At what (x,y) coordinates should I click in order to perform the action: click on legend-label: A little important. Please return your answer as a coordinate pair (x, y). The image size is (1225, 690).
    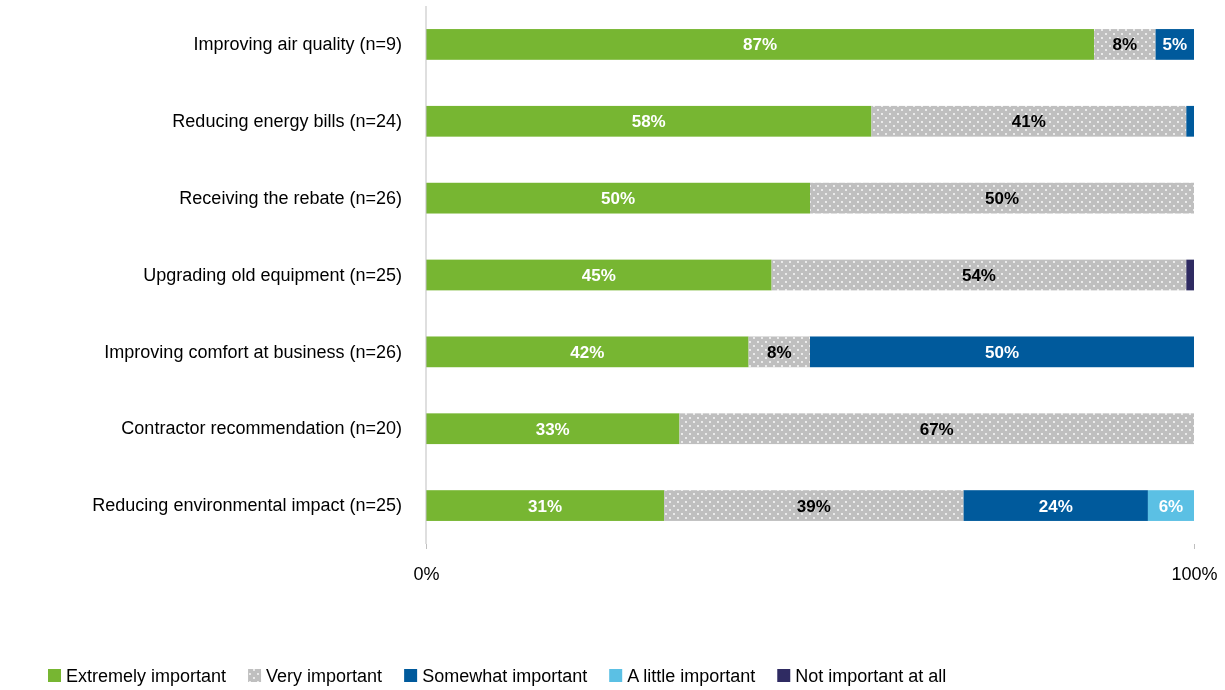
    Looking at the image, I should click on (691, 676).